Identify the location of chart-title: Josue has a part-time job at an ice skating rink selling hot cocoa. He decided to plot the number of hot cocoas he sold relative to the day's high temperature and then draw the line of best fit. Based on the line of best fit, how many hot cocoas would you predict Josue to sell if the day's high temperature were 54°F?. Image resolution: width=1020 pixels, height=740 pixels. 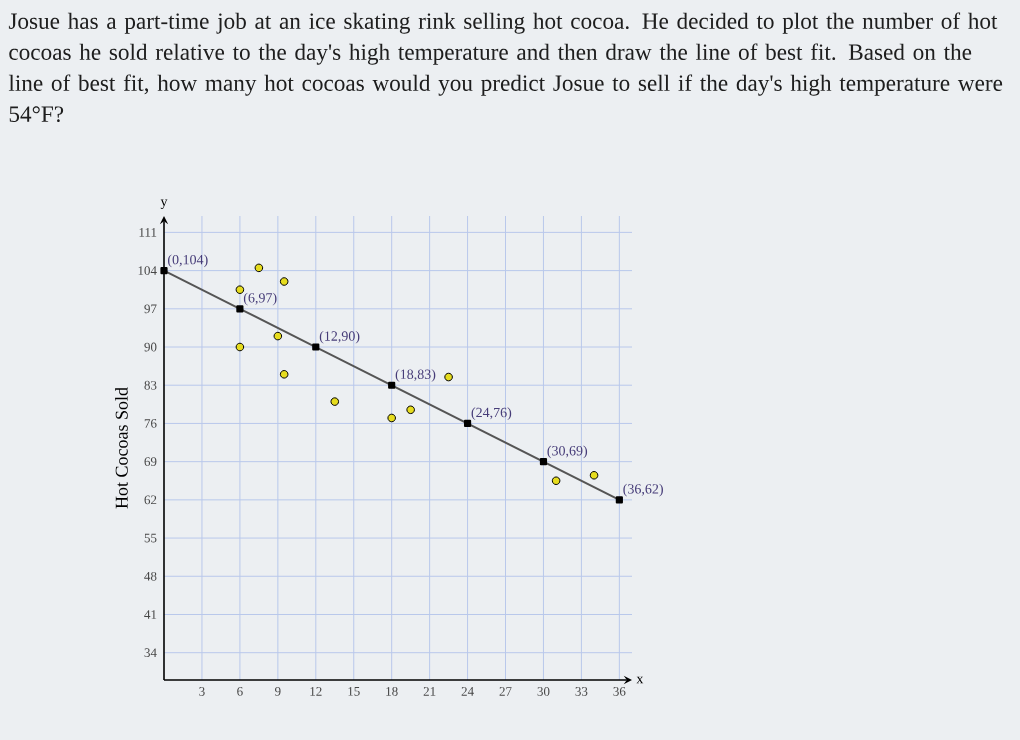
(505, 67).